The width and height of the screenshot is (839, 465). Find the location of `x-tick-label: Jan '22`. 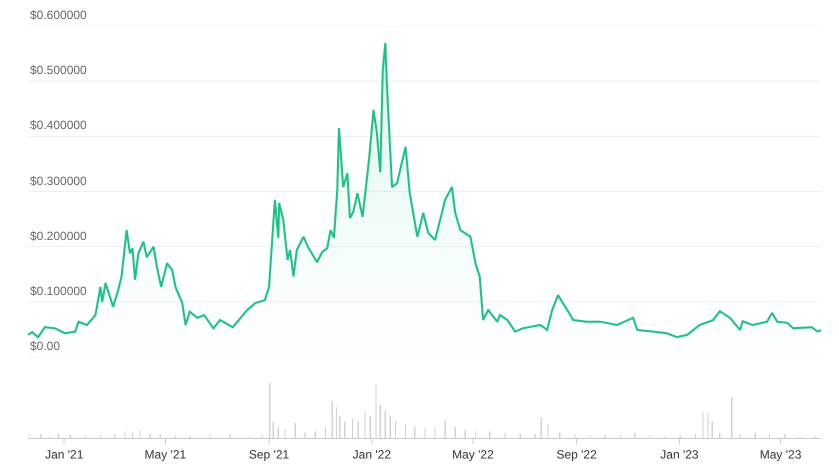

x-tick-label: Jan '22 is located at coordinates (372, 454).